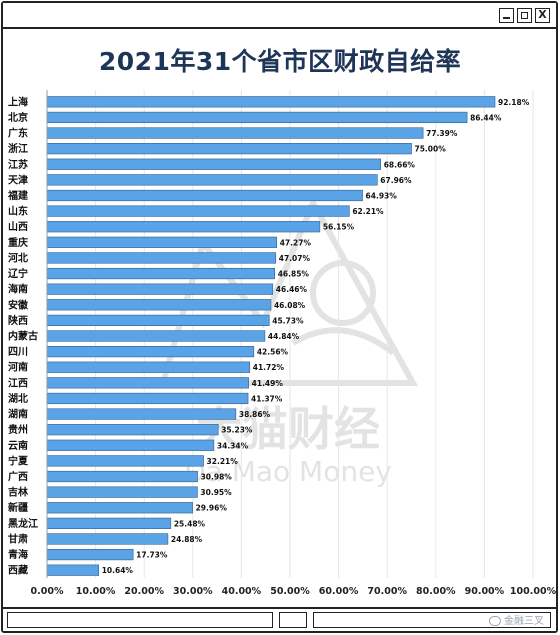  I want to click on x-tick-label: 0.00%, so click(47, 591).